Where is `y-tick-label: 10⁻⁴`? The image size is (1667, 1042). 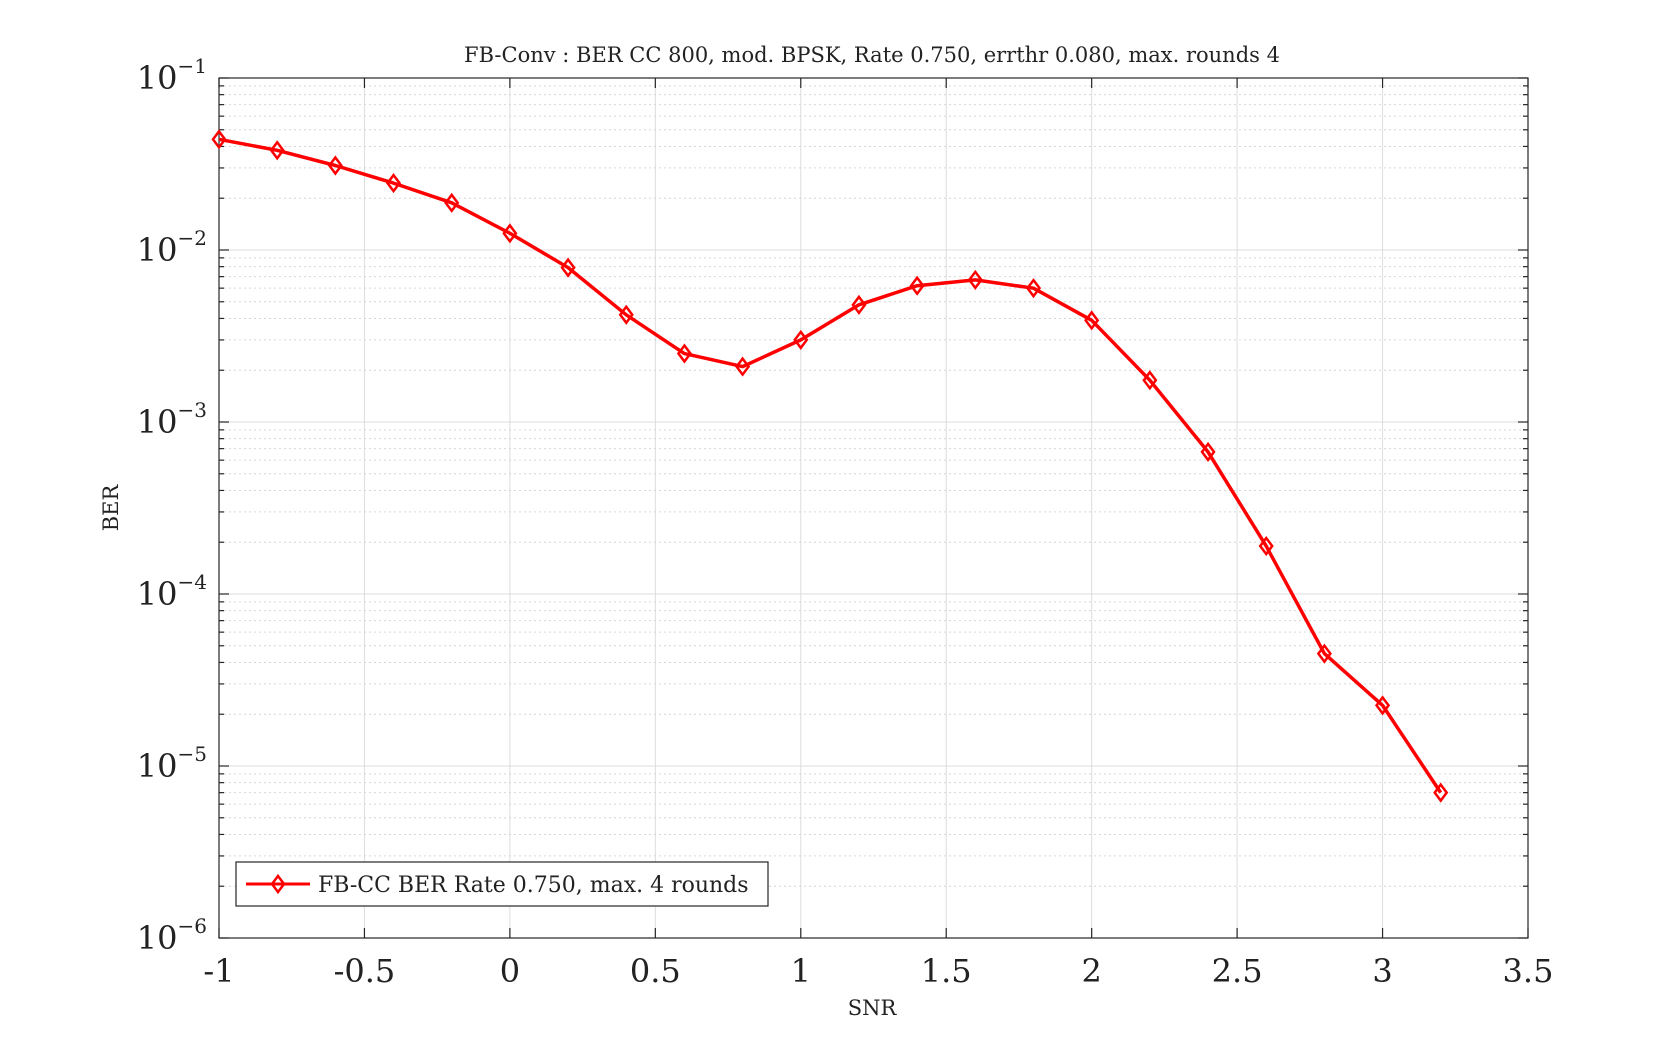
y-tick-label: 10⁻⁴ is located at coordinates (172, 591).